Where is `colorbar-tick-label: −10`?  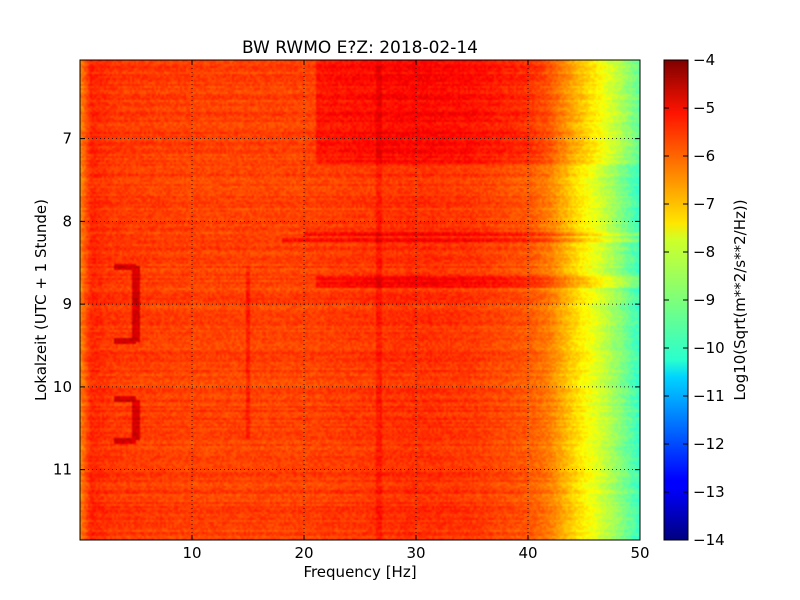 colorbar-tick-label: −10 is located at coordinates (709, 348).